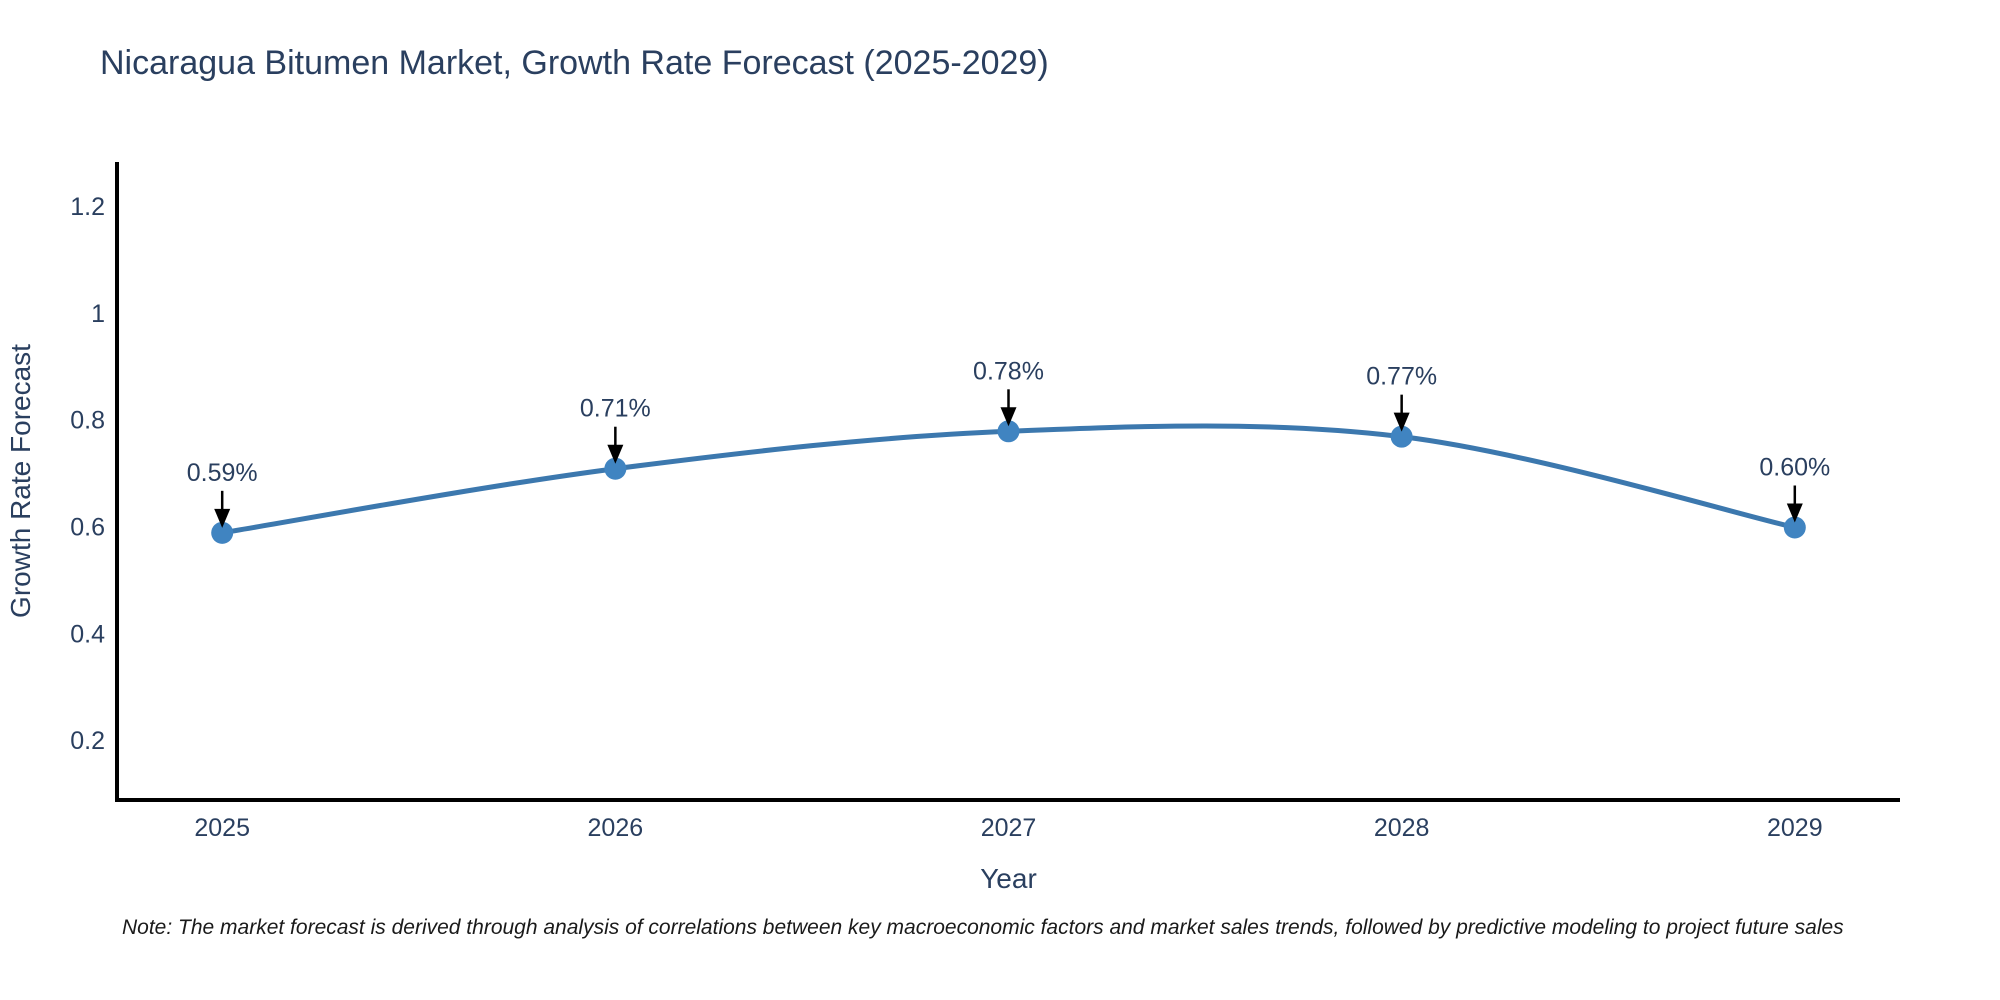 The width and height of the screenshot is (2000, 1000). Describe the element at coordinates (616, 828) in the screenshot. I see `x-tick-label: 2026` at that location.